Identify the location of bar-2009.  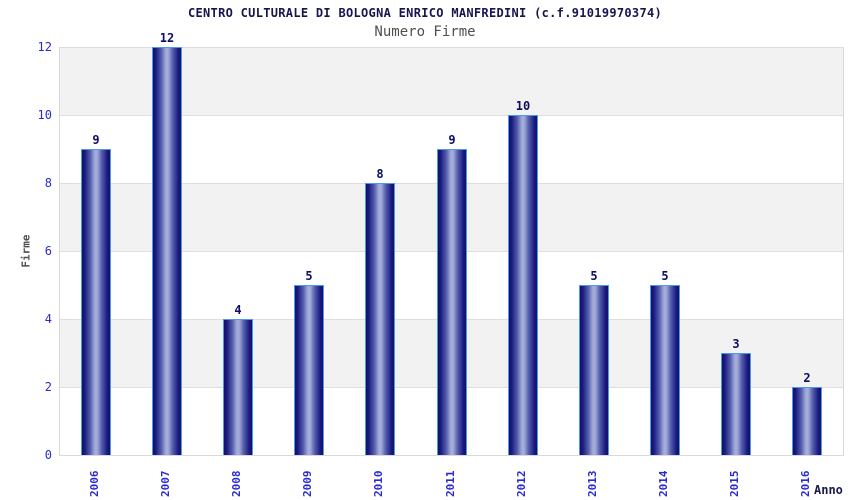
(309, 370).